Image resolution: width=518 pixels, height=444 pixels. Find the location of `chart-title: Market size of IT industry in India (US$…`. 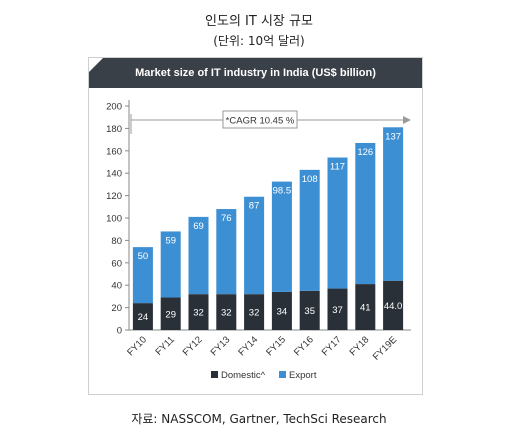

chart-title: Market size of IT industry in India (US$… is located at coordinates (255, 73).